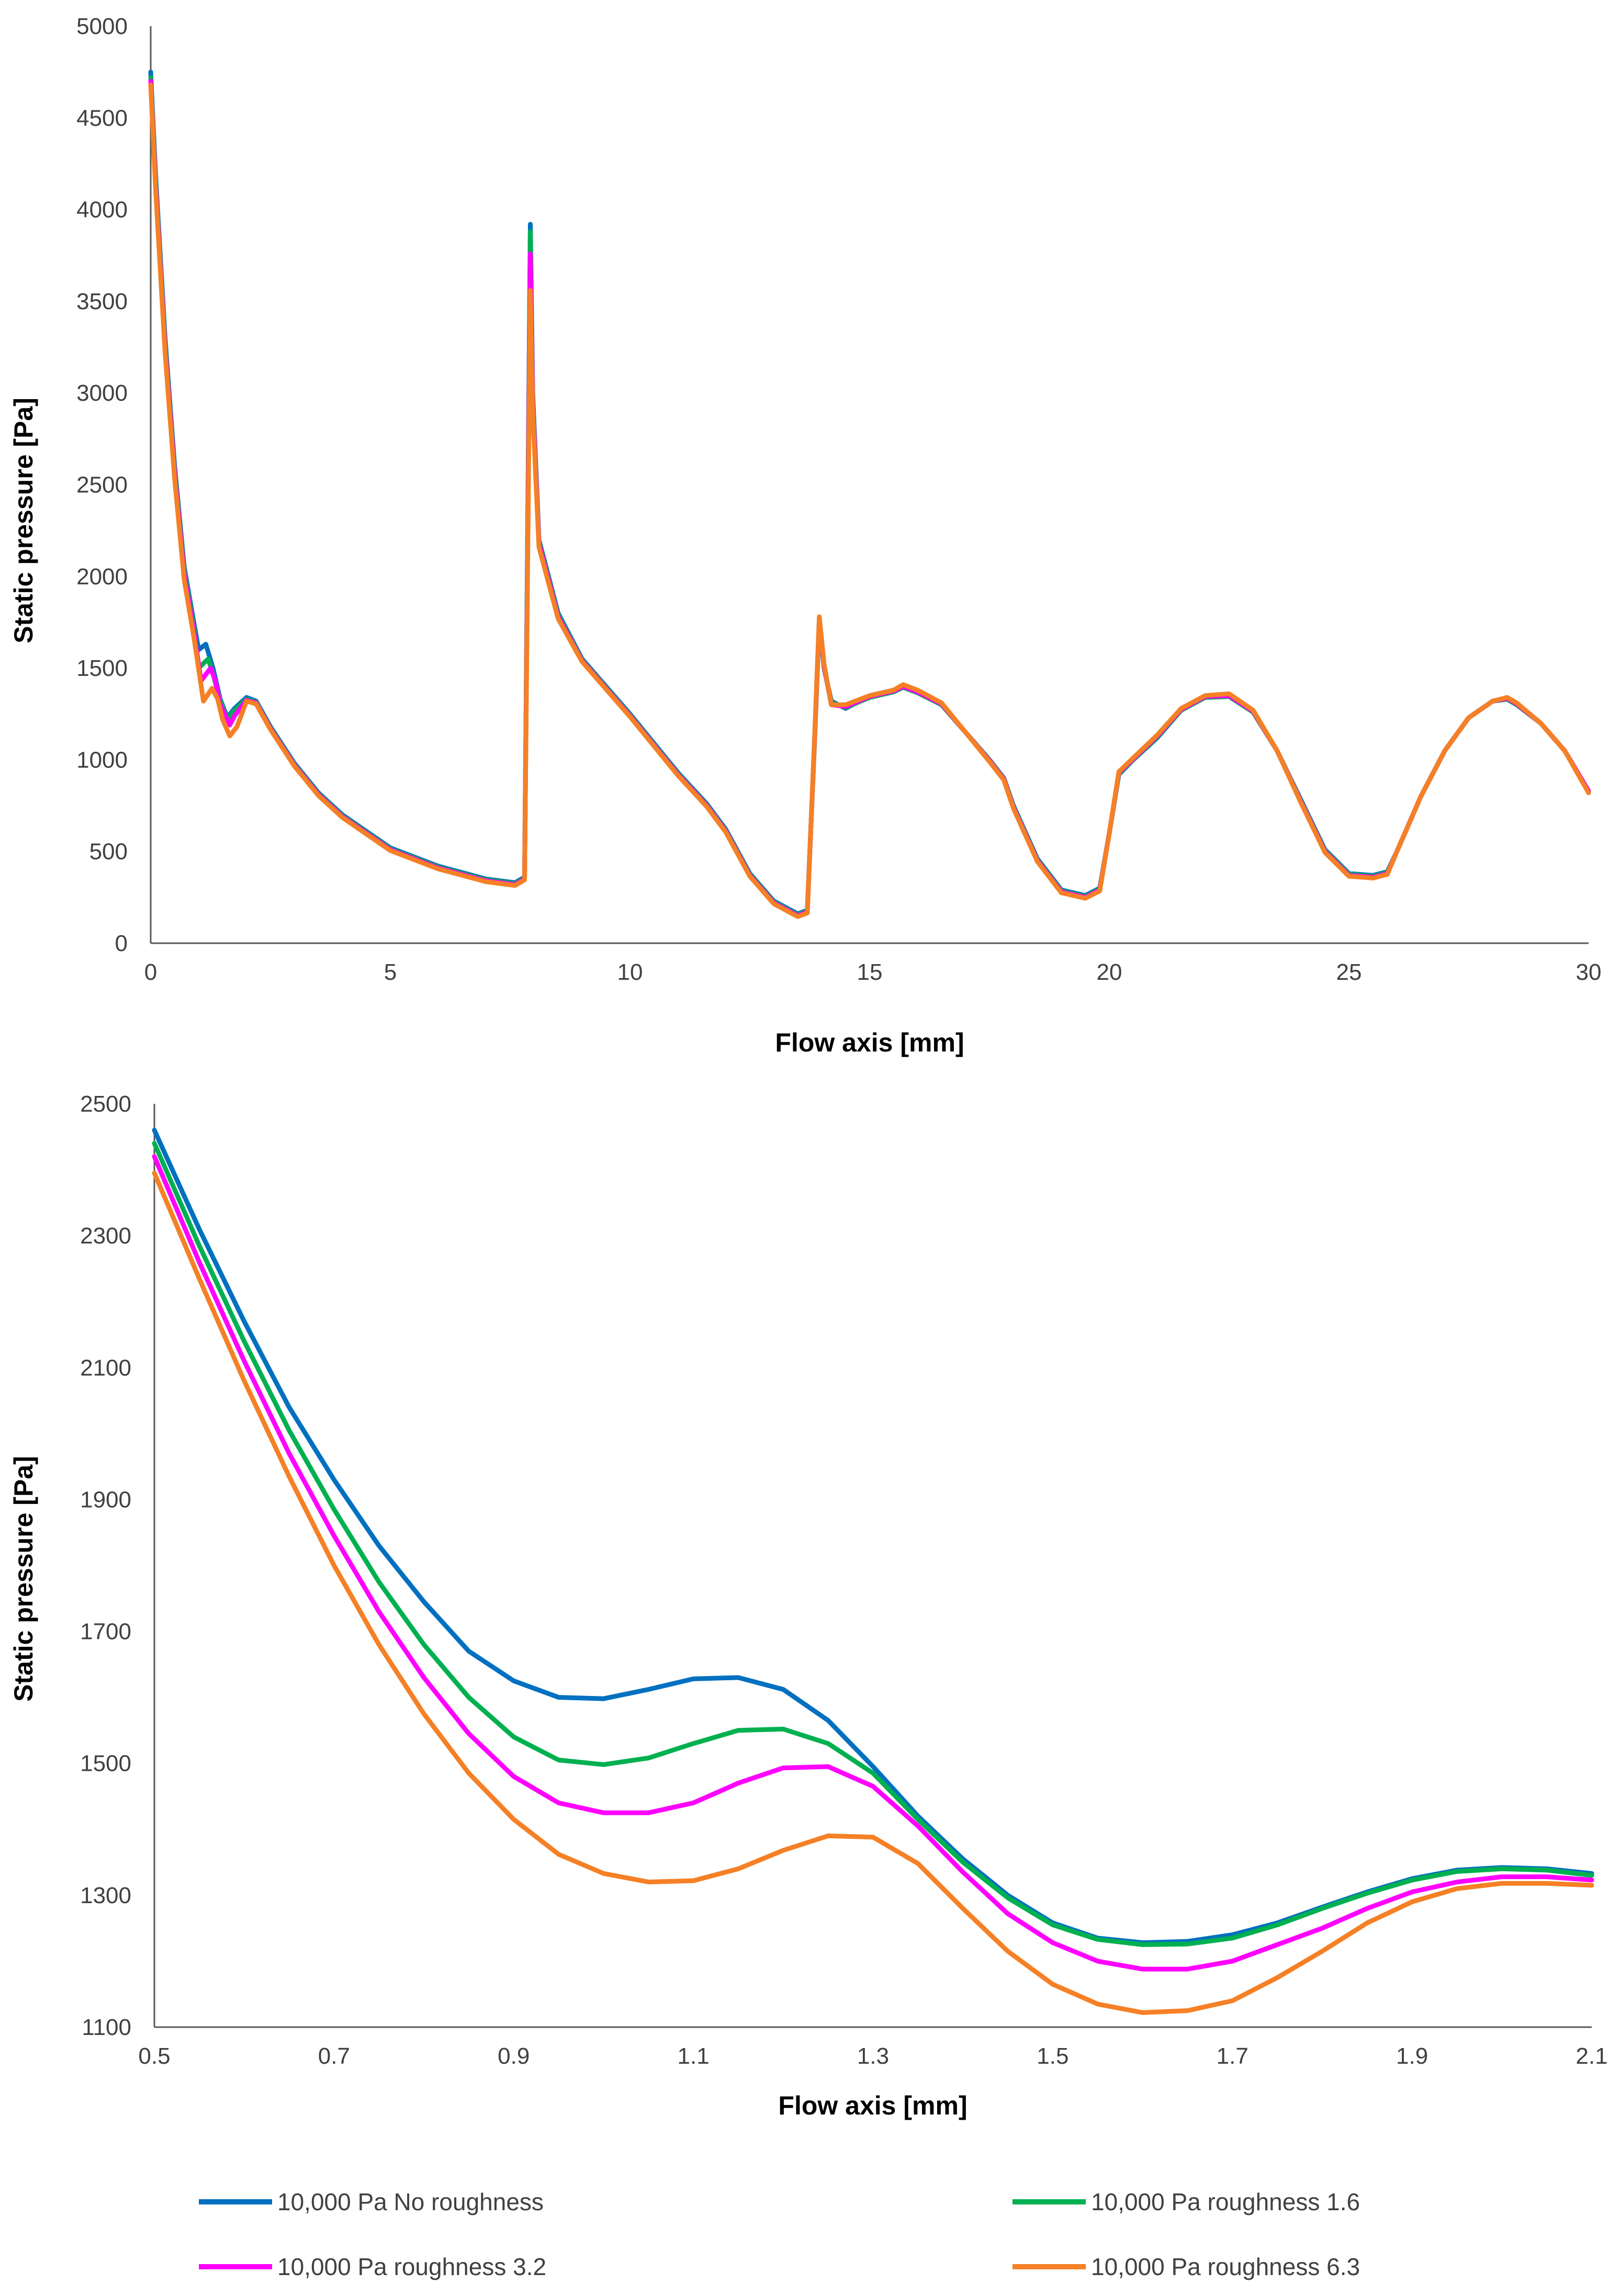 The width and height of the screenshot is (1620, 2296). I want to click on bottom-y-tick-label: 2100, so click(106, 1368).